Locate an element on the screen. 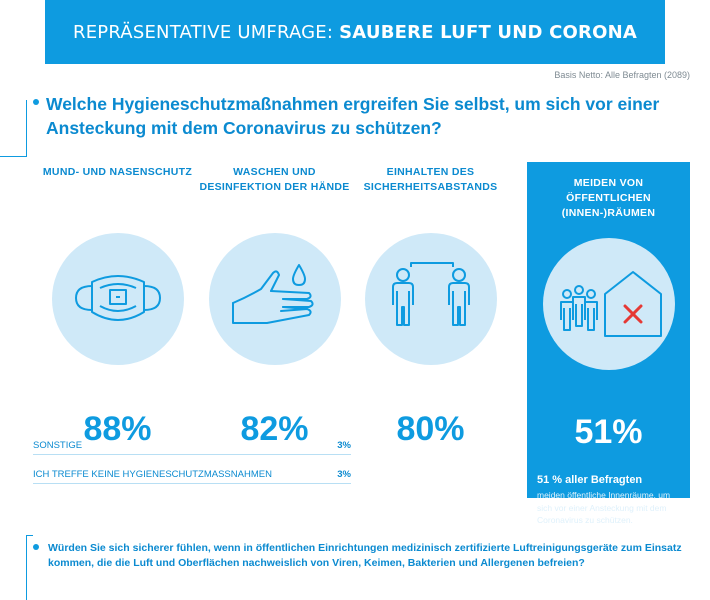 This screenshot has height=600, width=710. header-title-main: SAUBERE LUFT UND CORONA is located at coordinates (488, 32).